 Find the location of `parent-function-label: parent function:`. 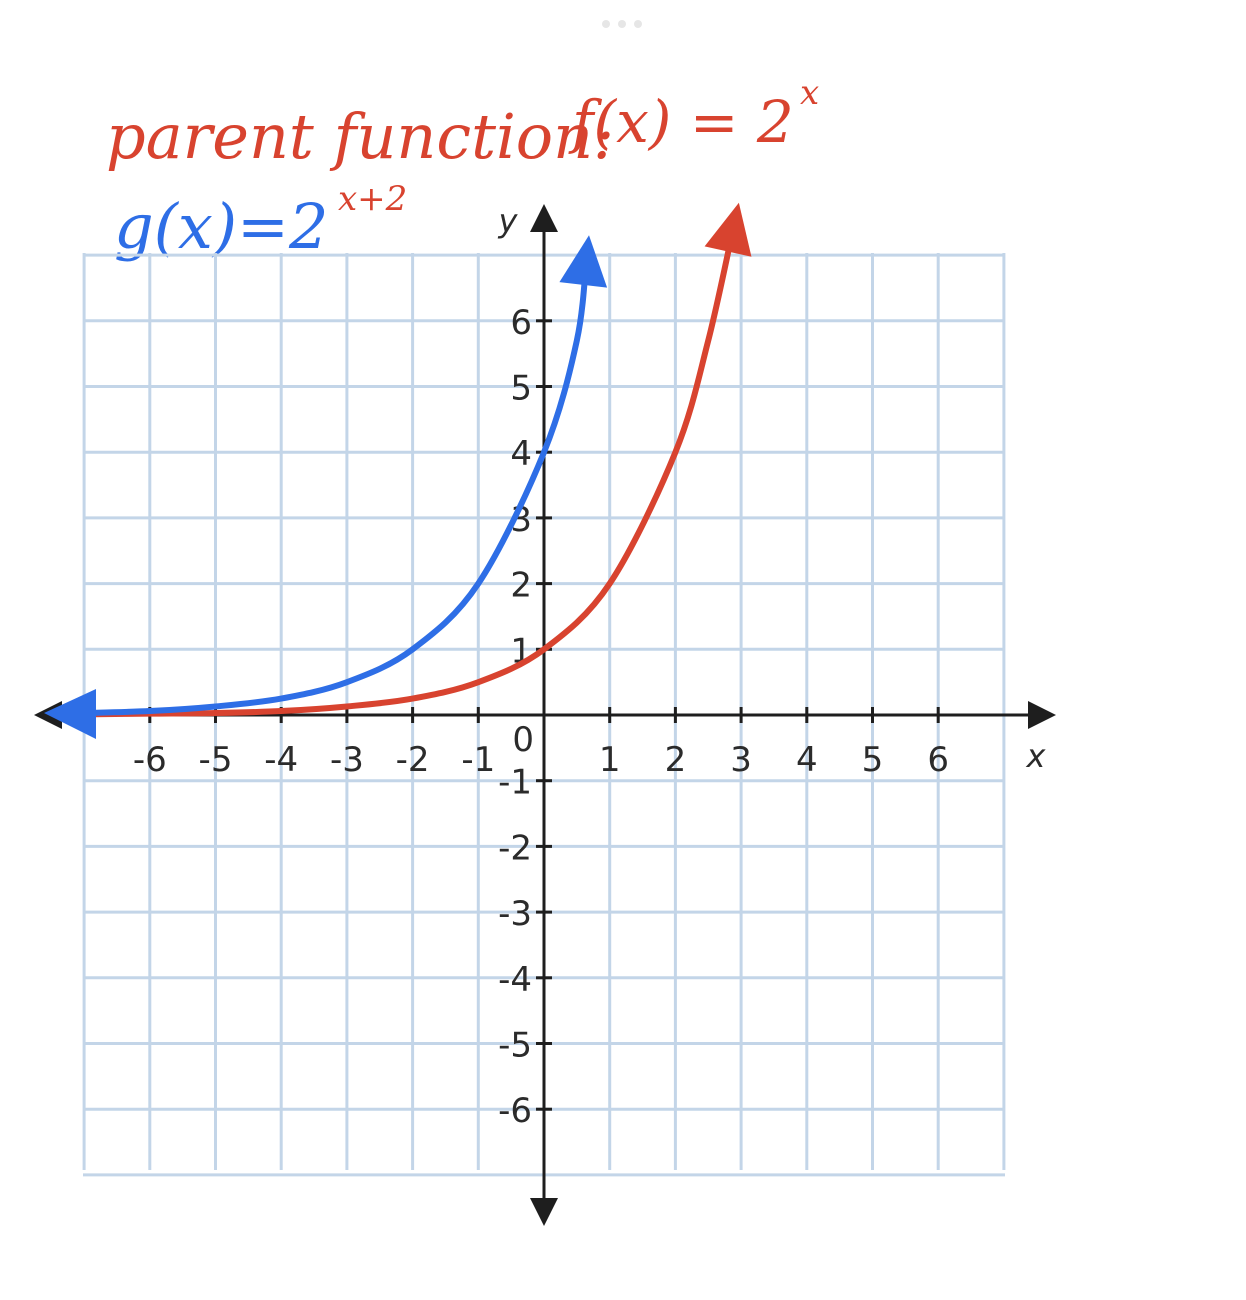

parent-function-label: parent function: is located at coordinates (360, 136).